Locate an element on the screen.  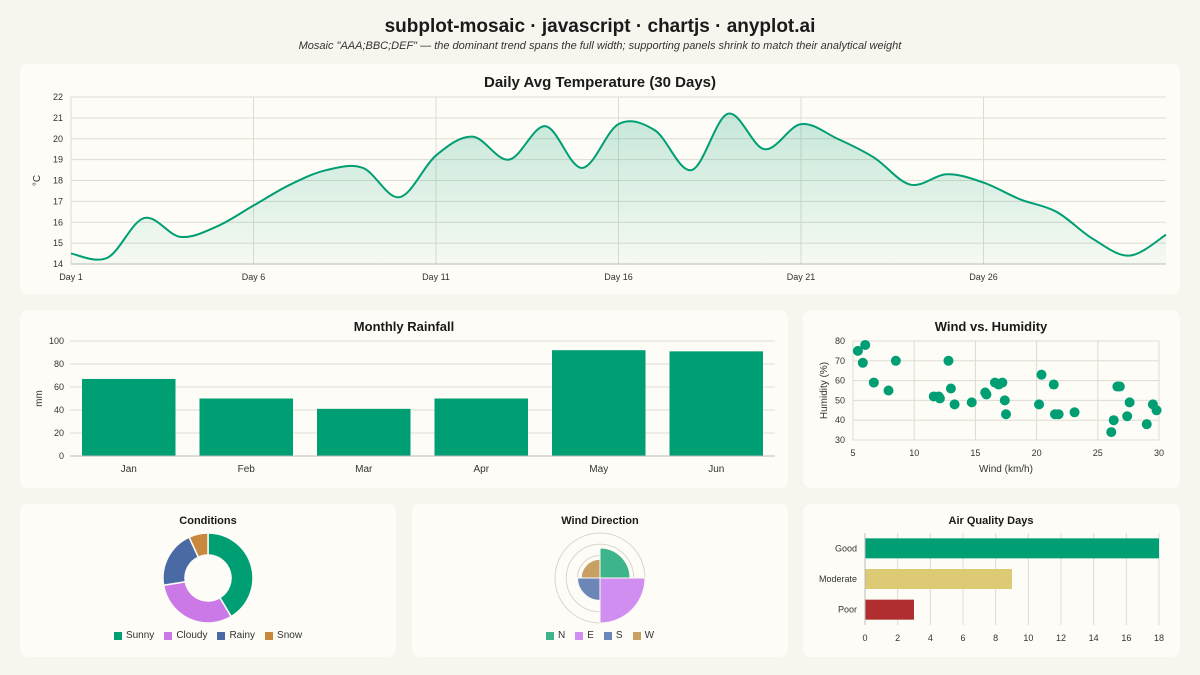
wind-direction-panel: Wind Direction N E S W is located at coordinates (600, 580).